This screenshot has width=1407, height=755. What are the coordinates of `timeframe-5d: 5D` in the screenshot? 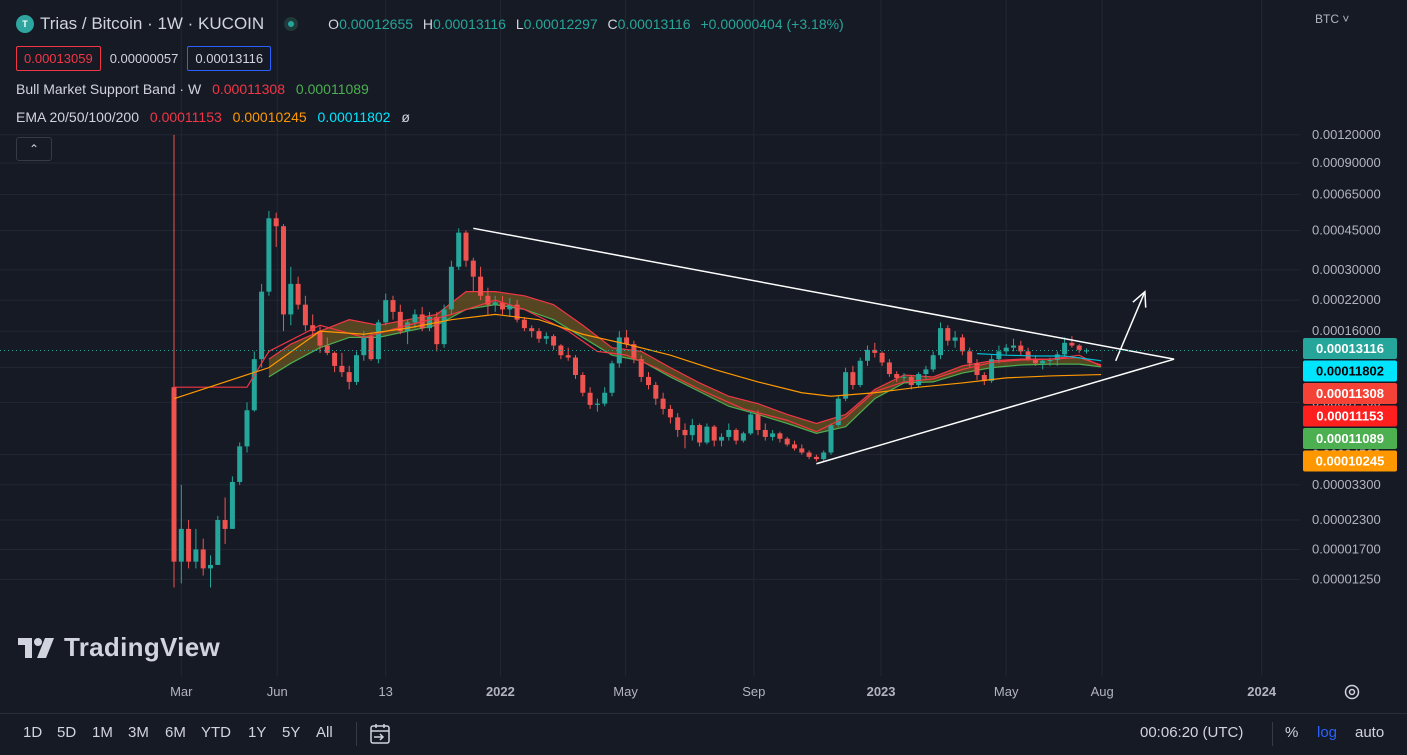 It's located at (67, 732).